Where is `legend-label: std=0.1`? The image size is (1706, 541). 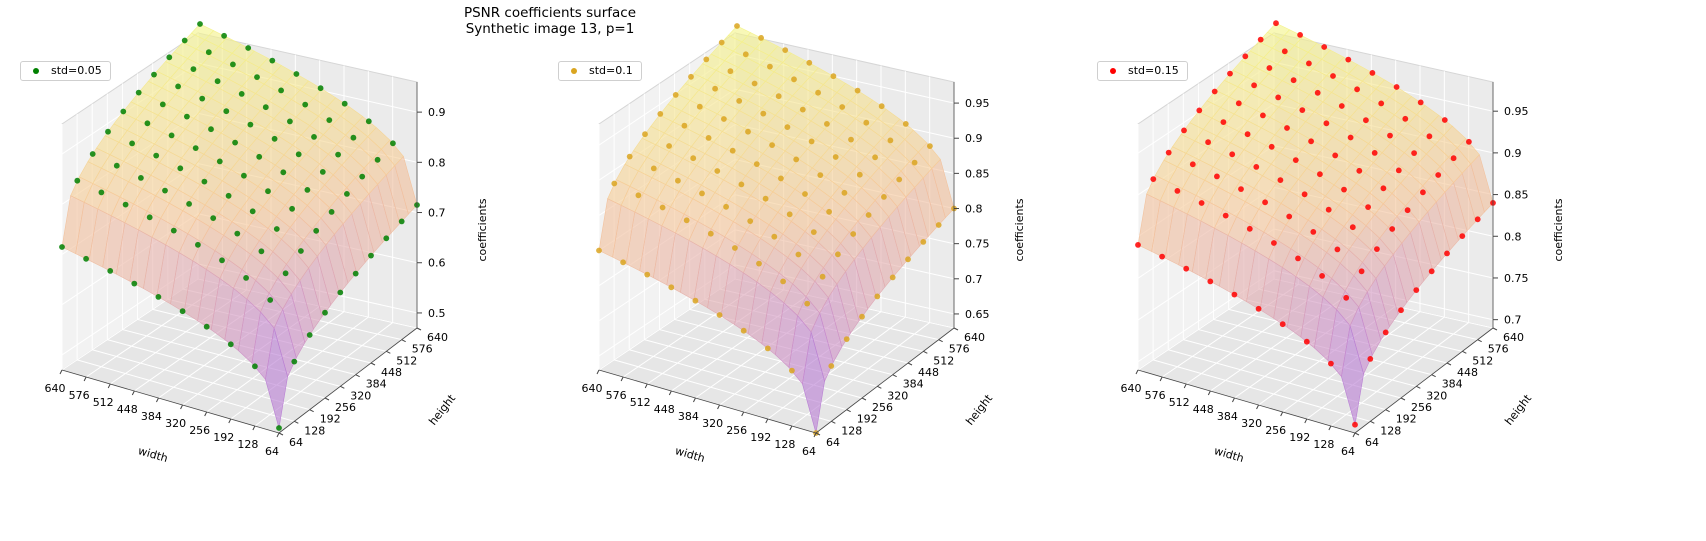 legend-label: std=0.1 is located at coordinates (611, 70).